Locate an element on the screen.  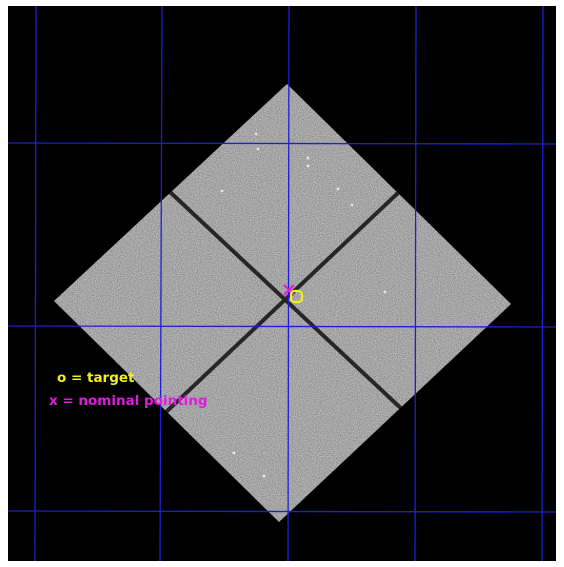
x-marker-icon is located at coordinates (289, 290).